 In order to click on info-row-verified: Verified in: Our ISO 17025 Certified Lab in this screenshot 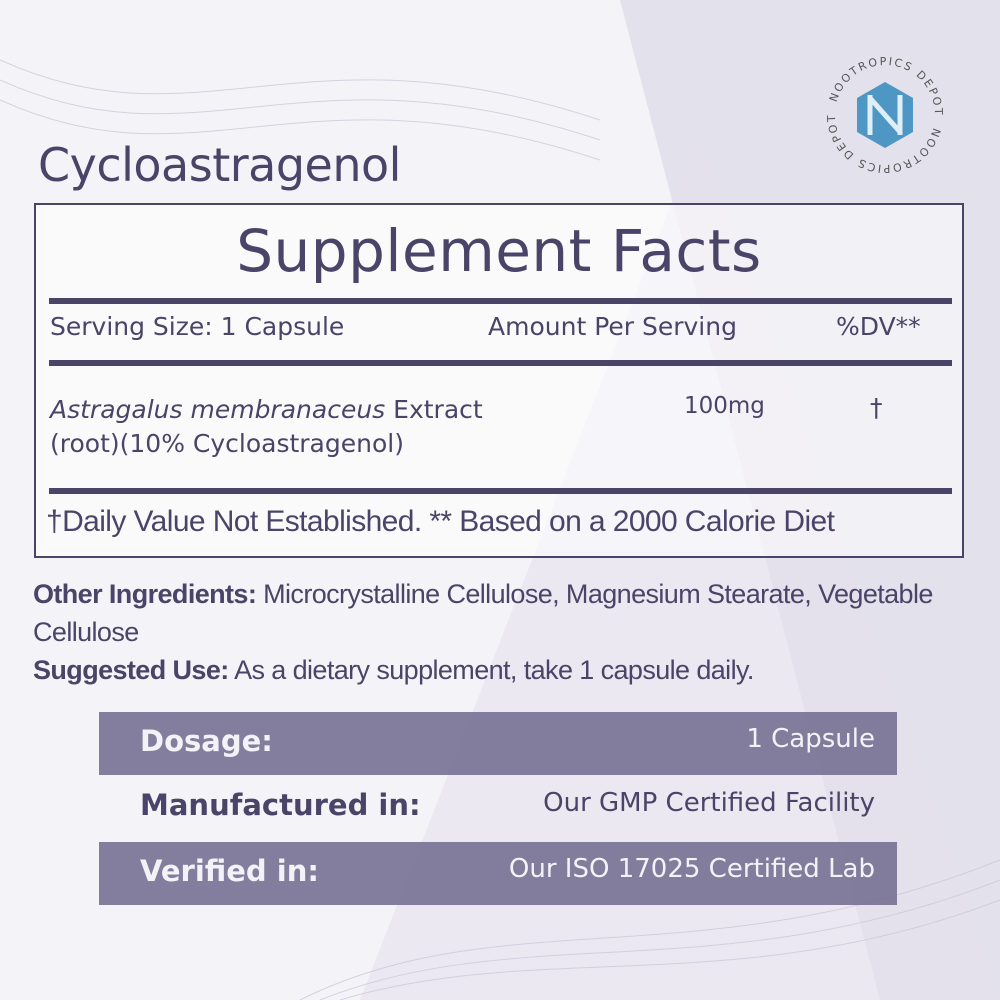, I will do `click(498, 873)`.